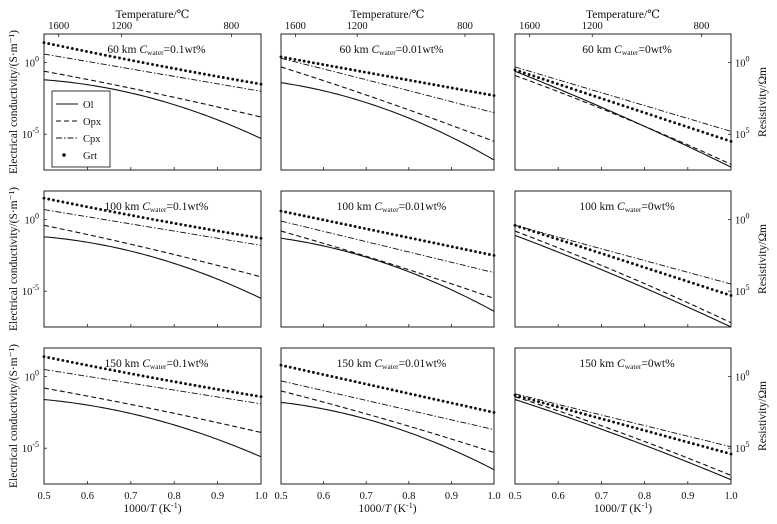 This screenshot has height=524, width=777. What do you see at coordinates (392, 207) in the screenshot?
I see `panel-label: 100 km Cwater=0.01wt%` at bounding box center [392, 207].